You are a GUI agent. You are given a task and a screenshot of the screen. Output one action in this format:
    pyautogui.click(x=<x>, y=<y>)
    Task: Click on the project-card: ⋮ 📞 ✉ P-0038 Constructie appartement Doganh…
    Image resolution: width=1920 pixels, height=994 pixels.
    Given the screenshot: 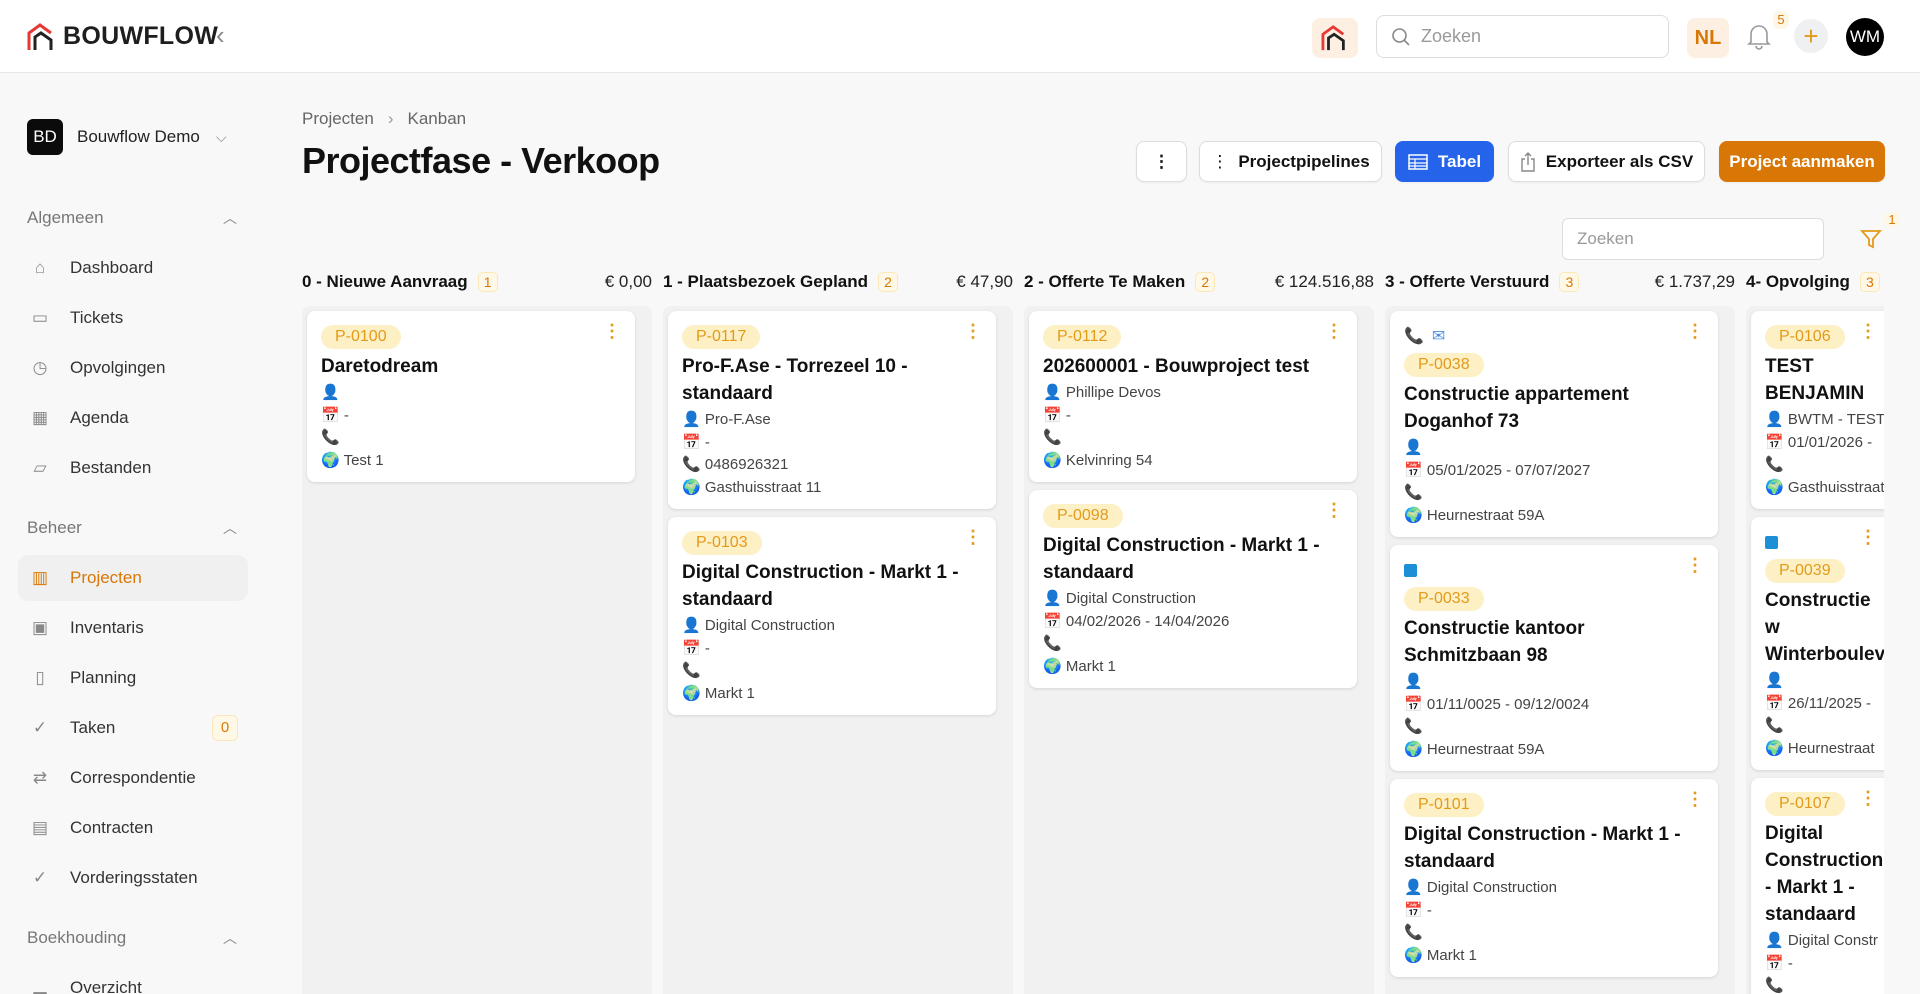 What is the action you would take?
    pyautogui.click(x=1554, y=424)
    